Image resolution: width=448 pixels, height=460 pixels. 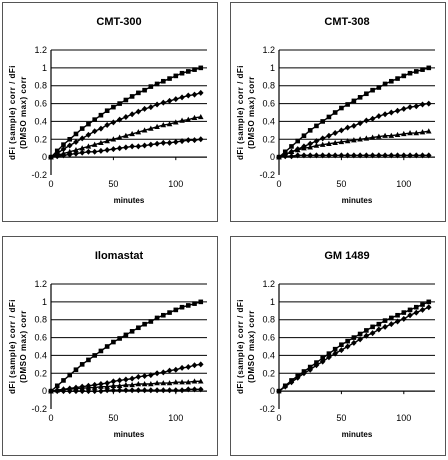 I want to click on y-tick-label: 1, so click(x=44, y=302).